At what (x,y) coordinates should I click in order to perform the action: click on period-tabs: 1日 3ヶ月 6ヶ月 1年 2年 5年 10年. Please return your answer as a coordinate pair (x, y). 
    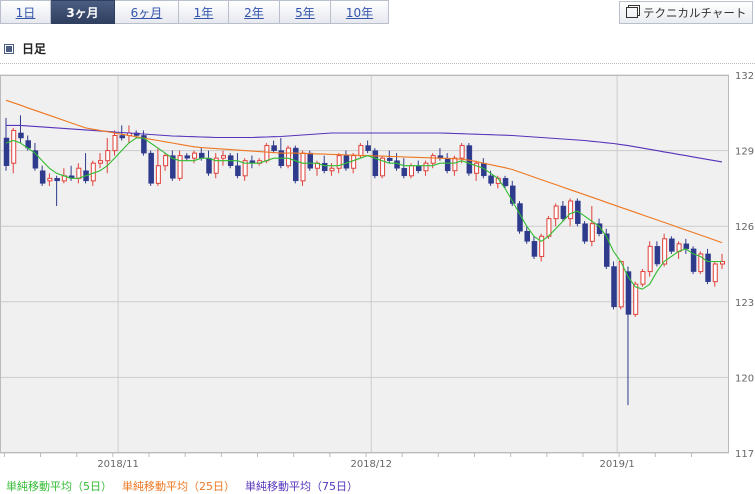
    Looking at the image, I should click on (194, 12).